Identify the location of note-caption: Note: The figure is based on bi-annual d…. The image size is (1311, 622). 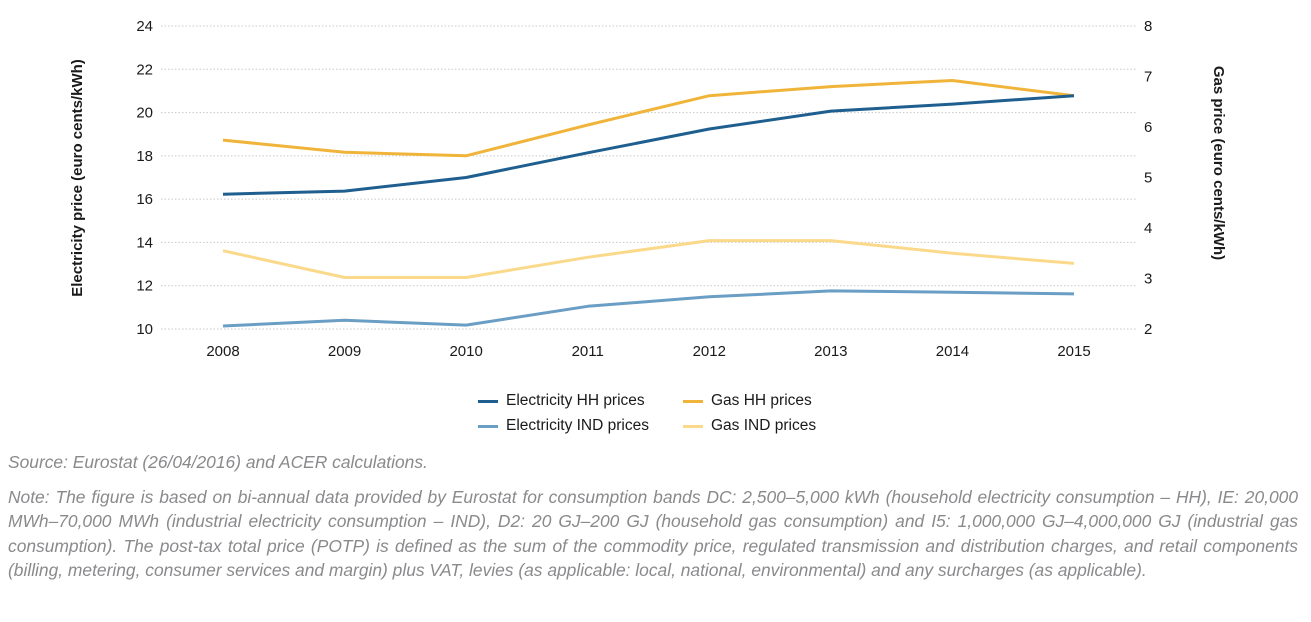
(653, 534).